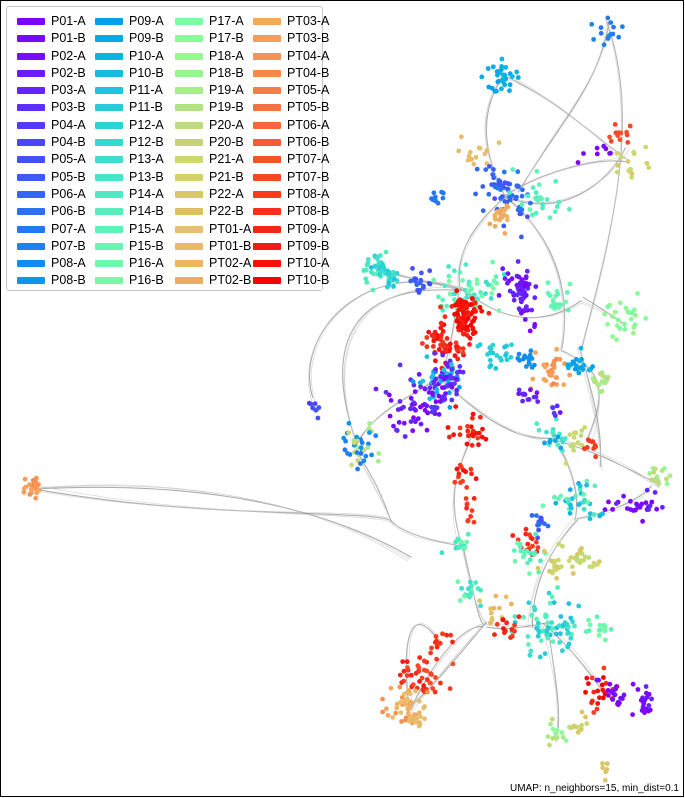 The height and width of the screenshot is (798, 685). Describe the element at coordinates (53, 107) in the screenshot. I see `legend-item: P03-B` at that location.